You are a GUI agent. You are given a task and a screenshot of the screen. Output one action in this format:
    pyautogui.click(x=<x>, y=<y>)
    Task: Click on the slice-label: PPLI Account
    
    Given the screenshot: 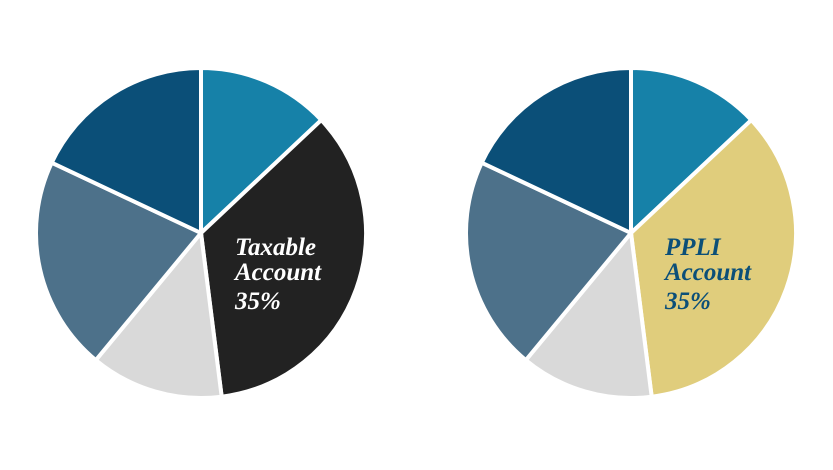 What is the action you would take?
    pyautogui.click(x=708, y=260)
    